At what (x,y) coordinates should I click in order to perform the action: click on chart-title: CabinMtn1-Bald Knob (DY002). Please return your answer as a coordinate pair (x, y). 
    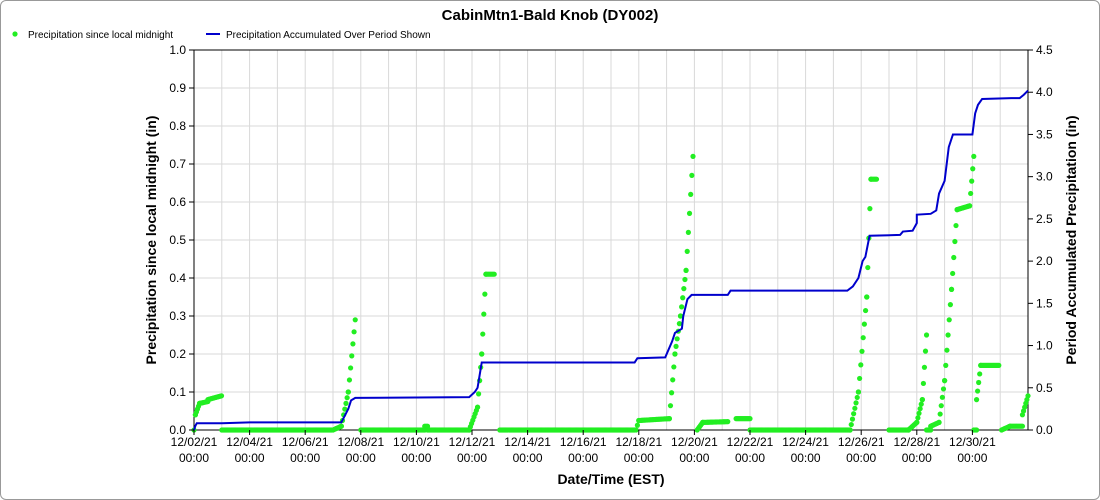
    Looking at the image, I should click on (550, 15).